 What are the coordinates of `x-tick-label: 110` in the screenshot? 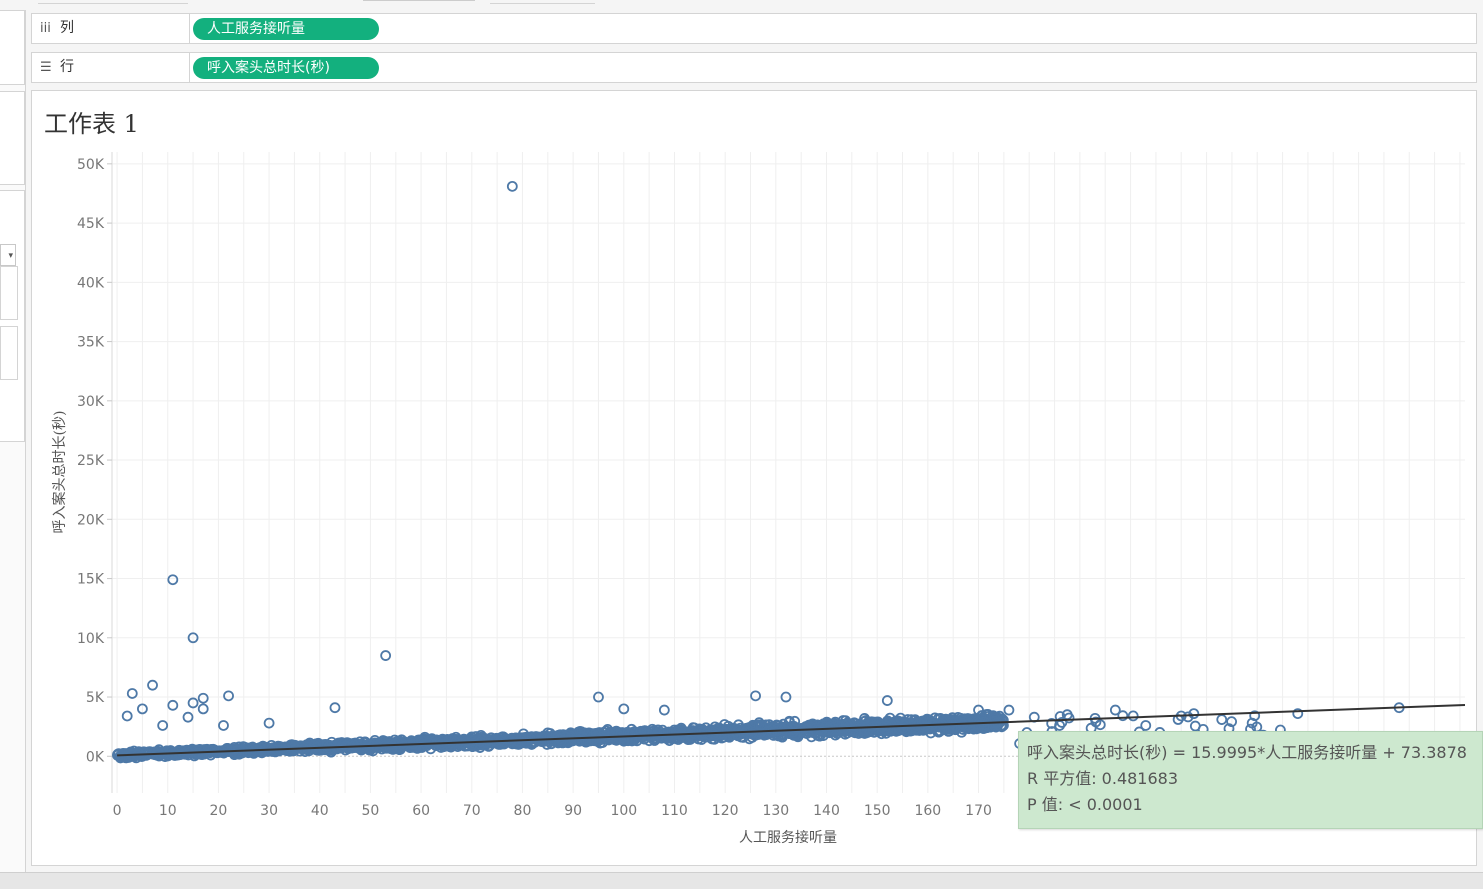 It's located at (674, 811).